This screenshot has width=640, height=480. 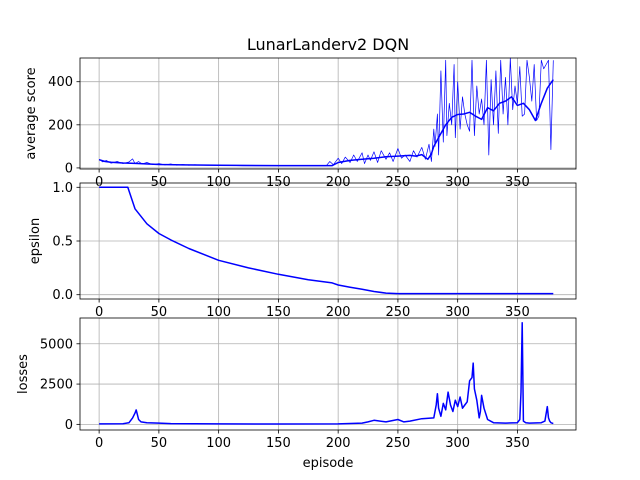 I want to click on y-tick-label: 400, so click(x=60, y=82).